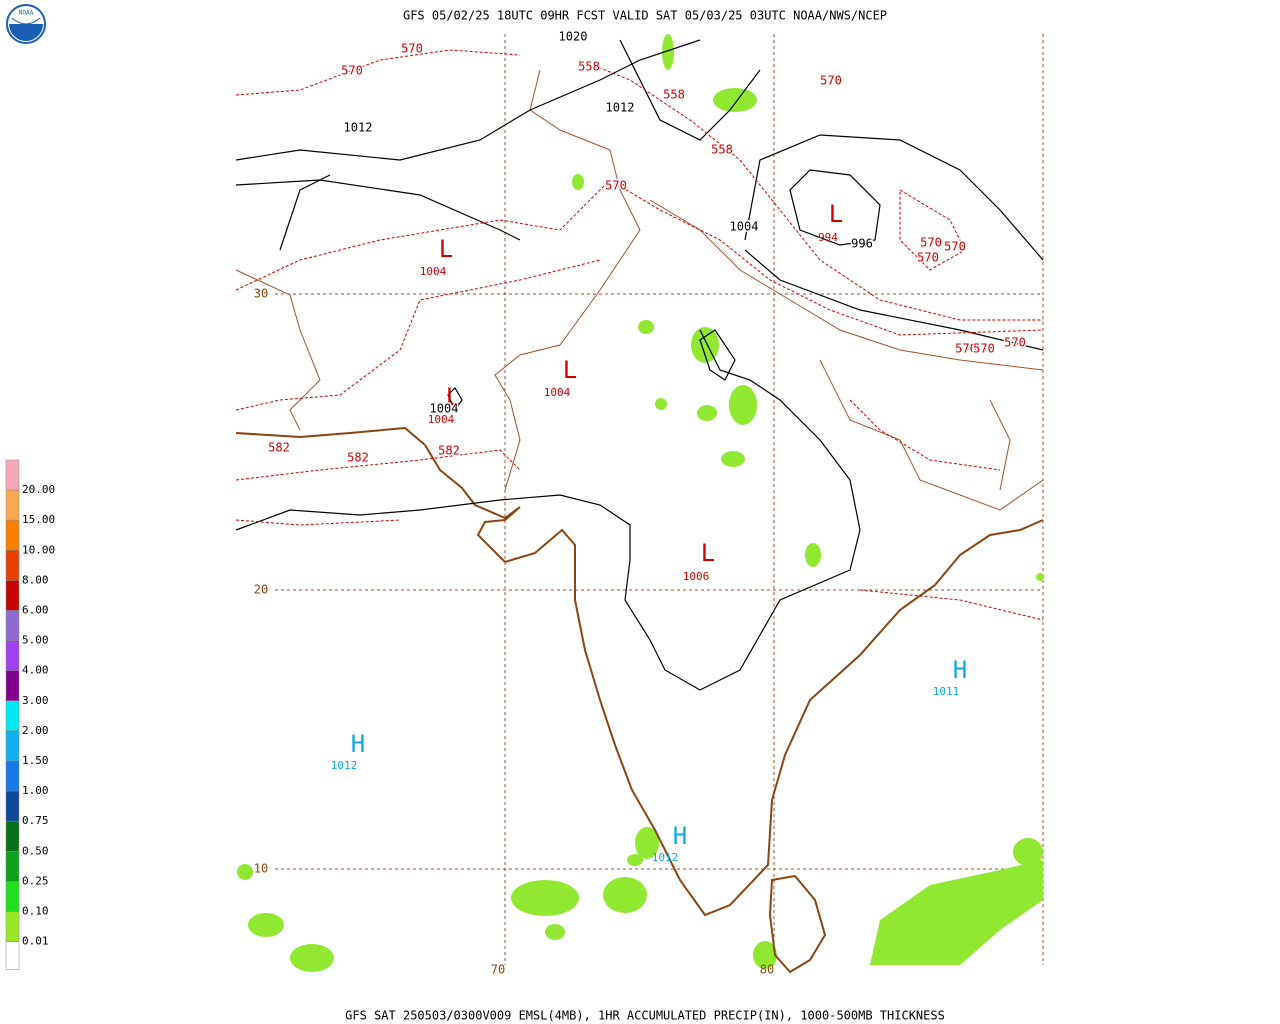 The width and height of the screenshot is (1280, 1024). I want to click on noaa-logo: NOAA, so click(26, 24).